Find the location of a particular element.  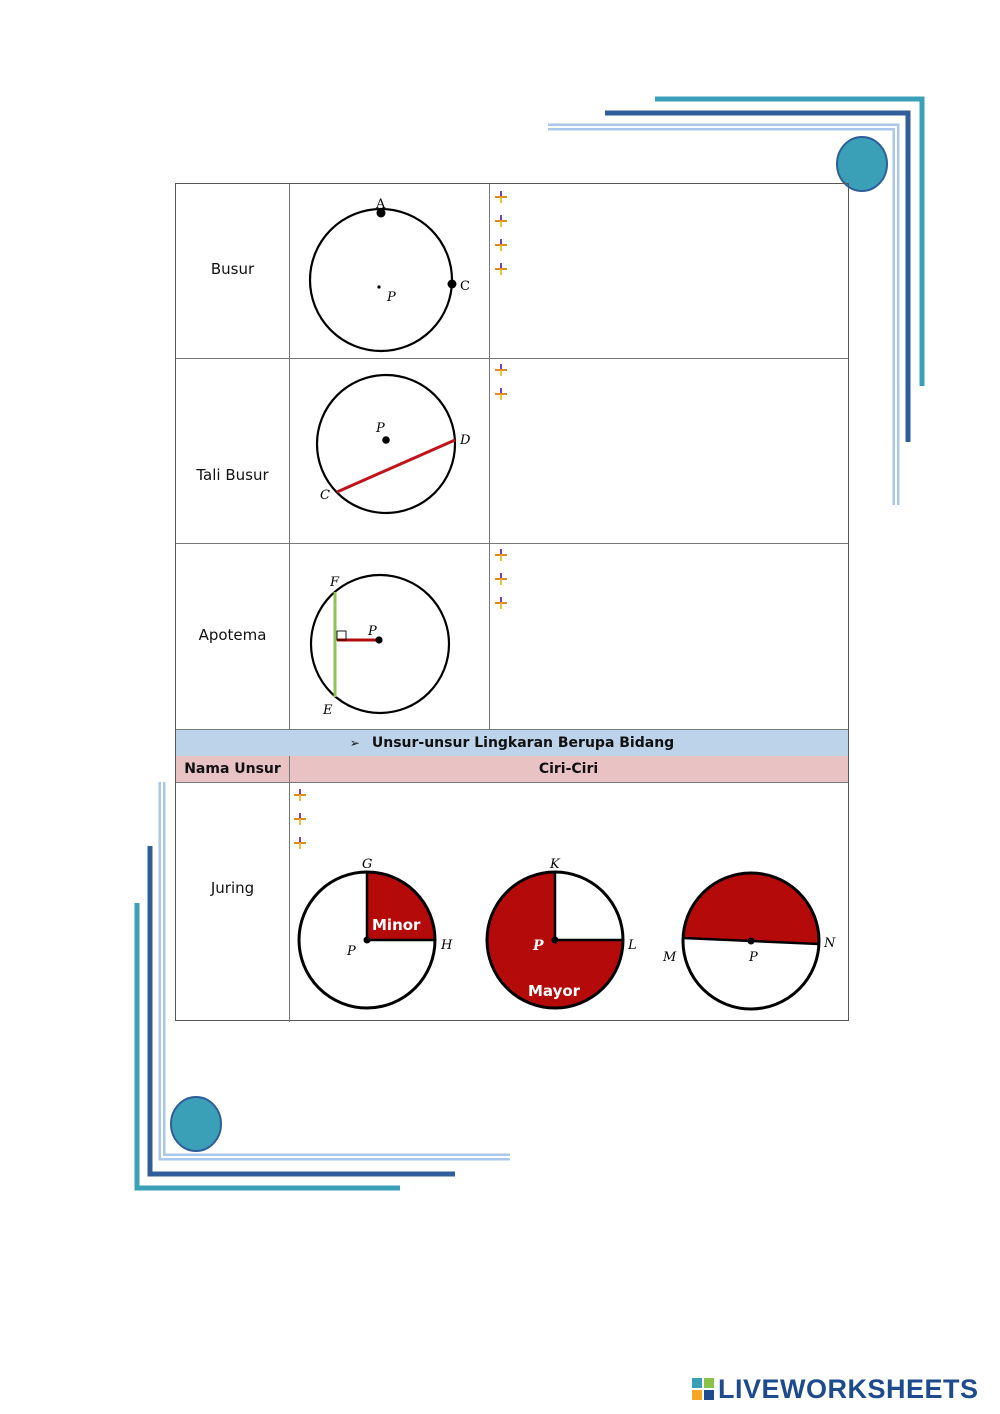

row-label-busur: Busur is located at coordinates (232, 269).